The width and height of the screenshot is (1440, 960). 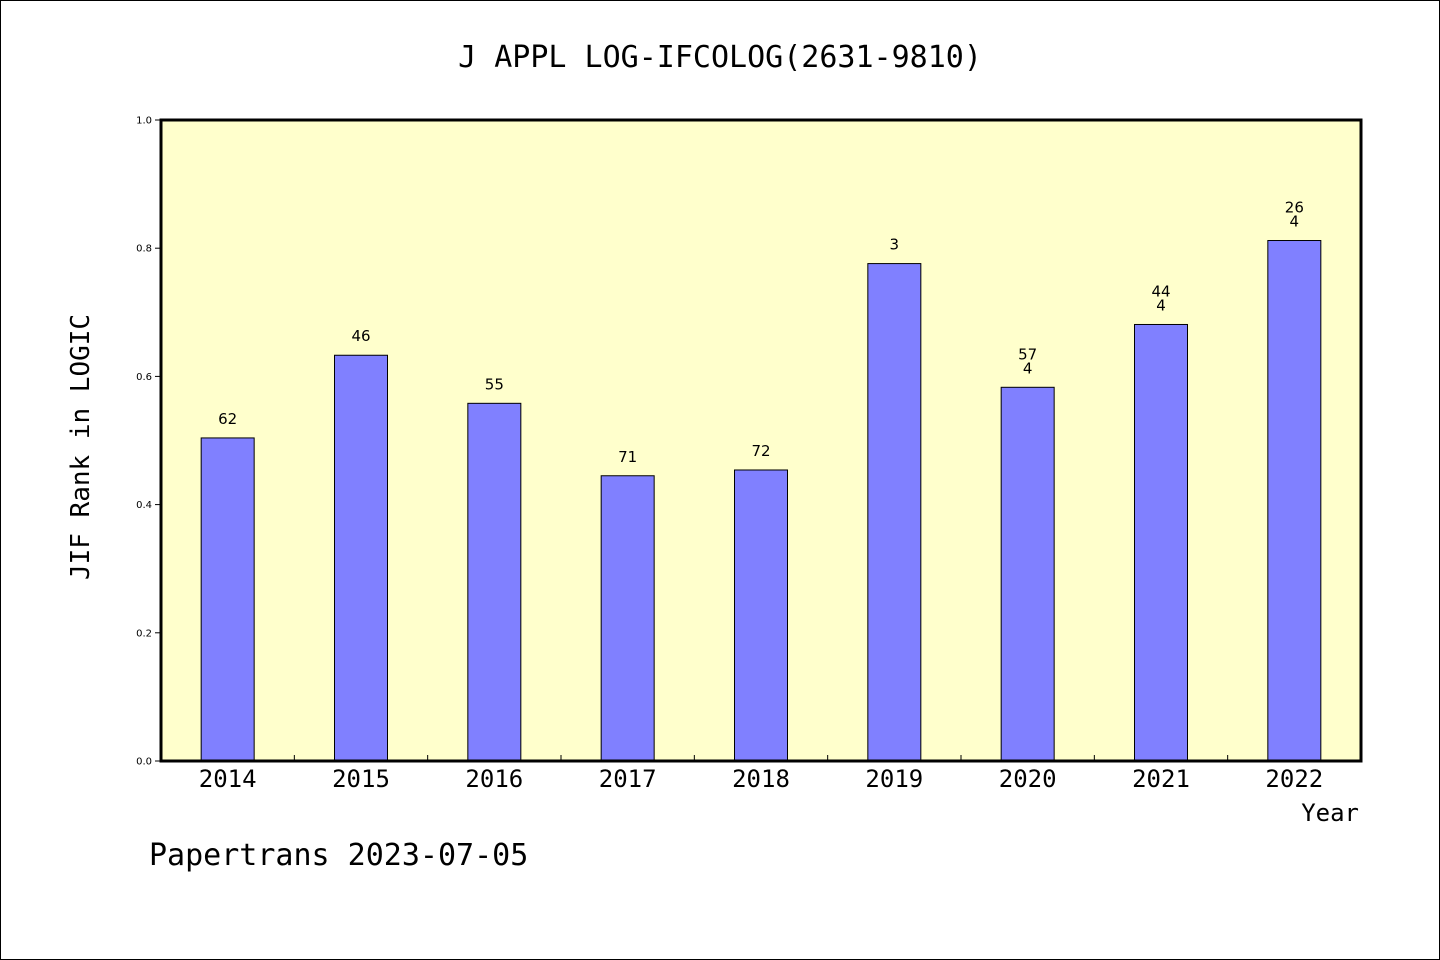 I want to click on data-label: 57, so click(x=1027, y=354).